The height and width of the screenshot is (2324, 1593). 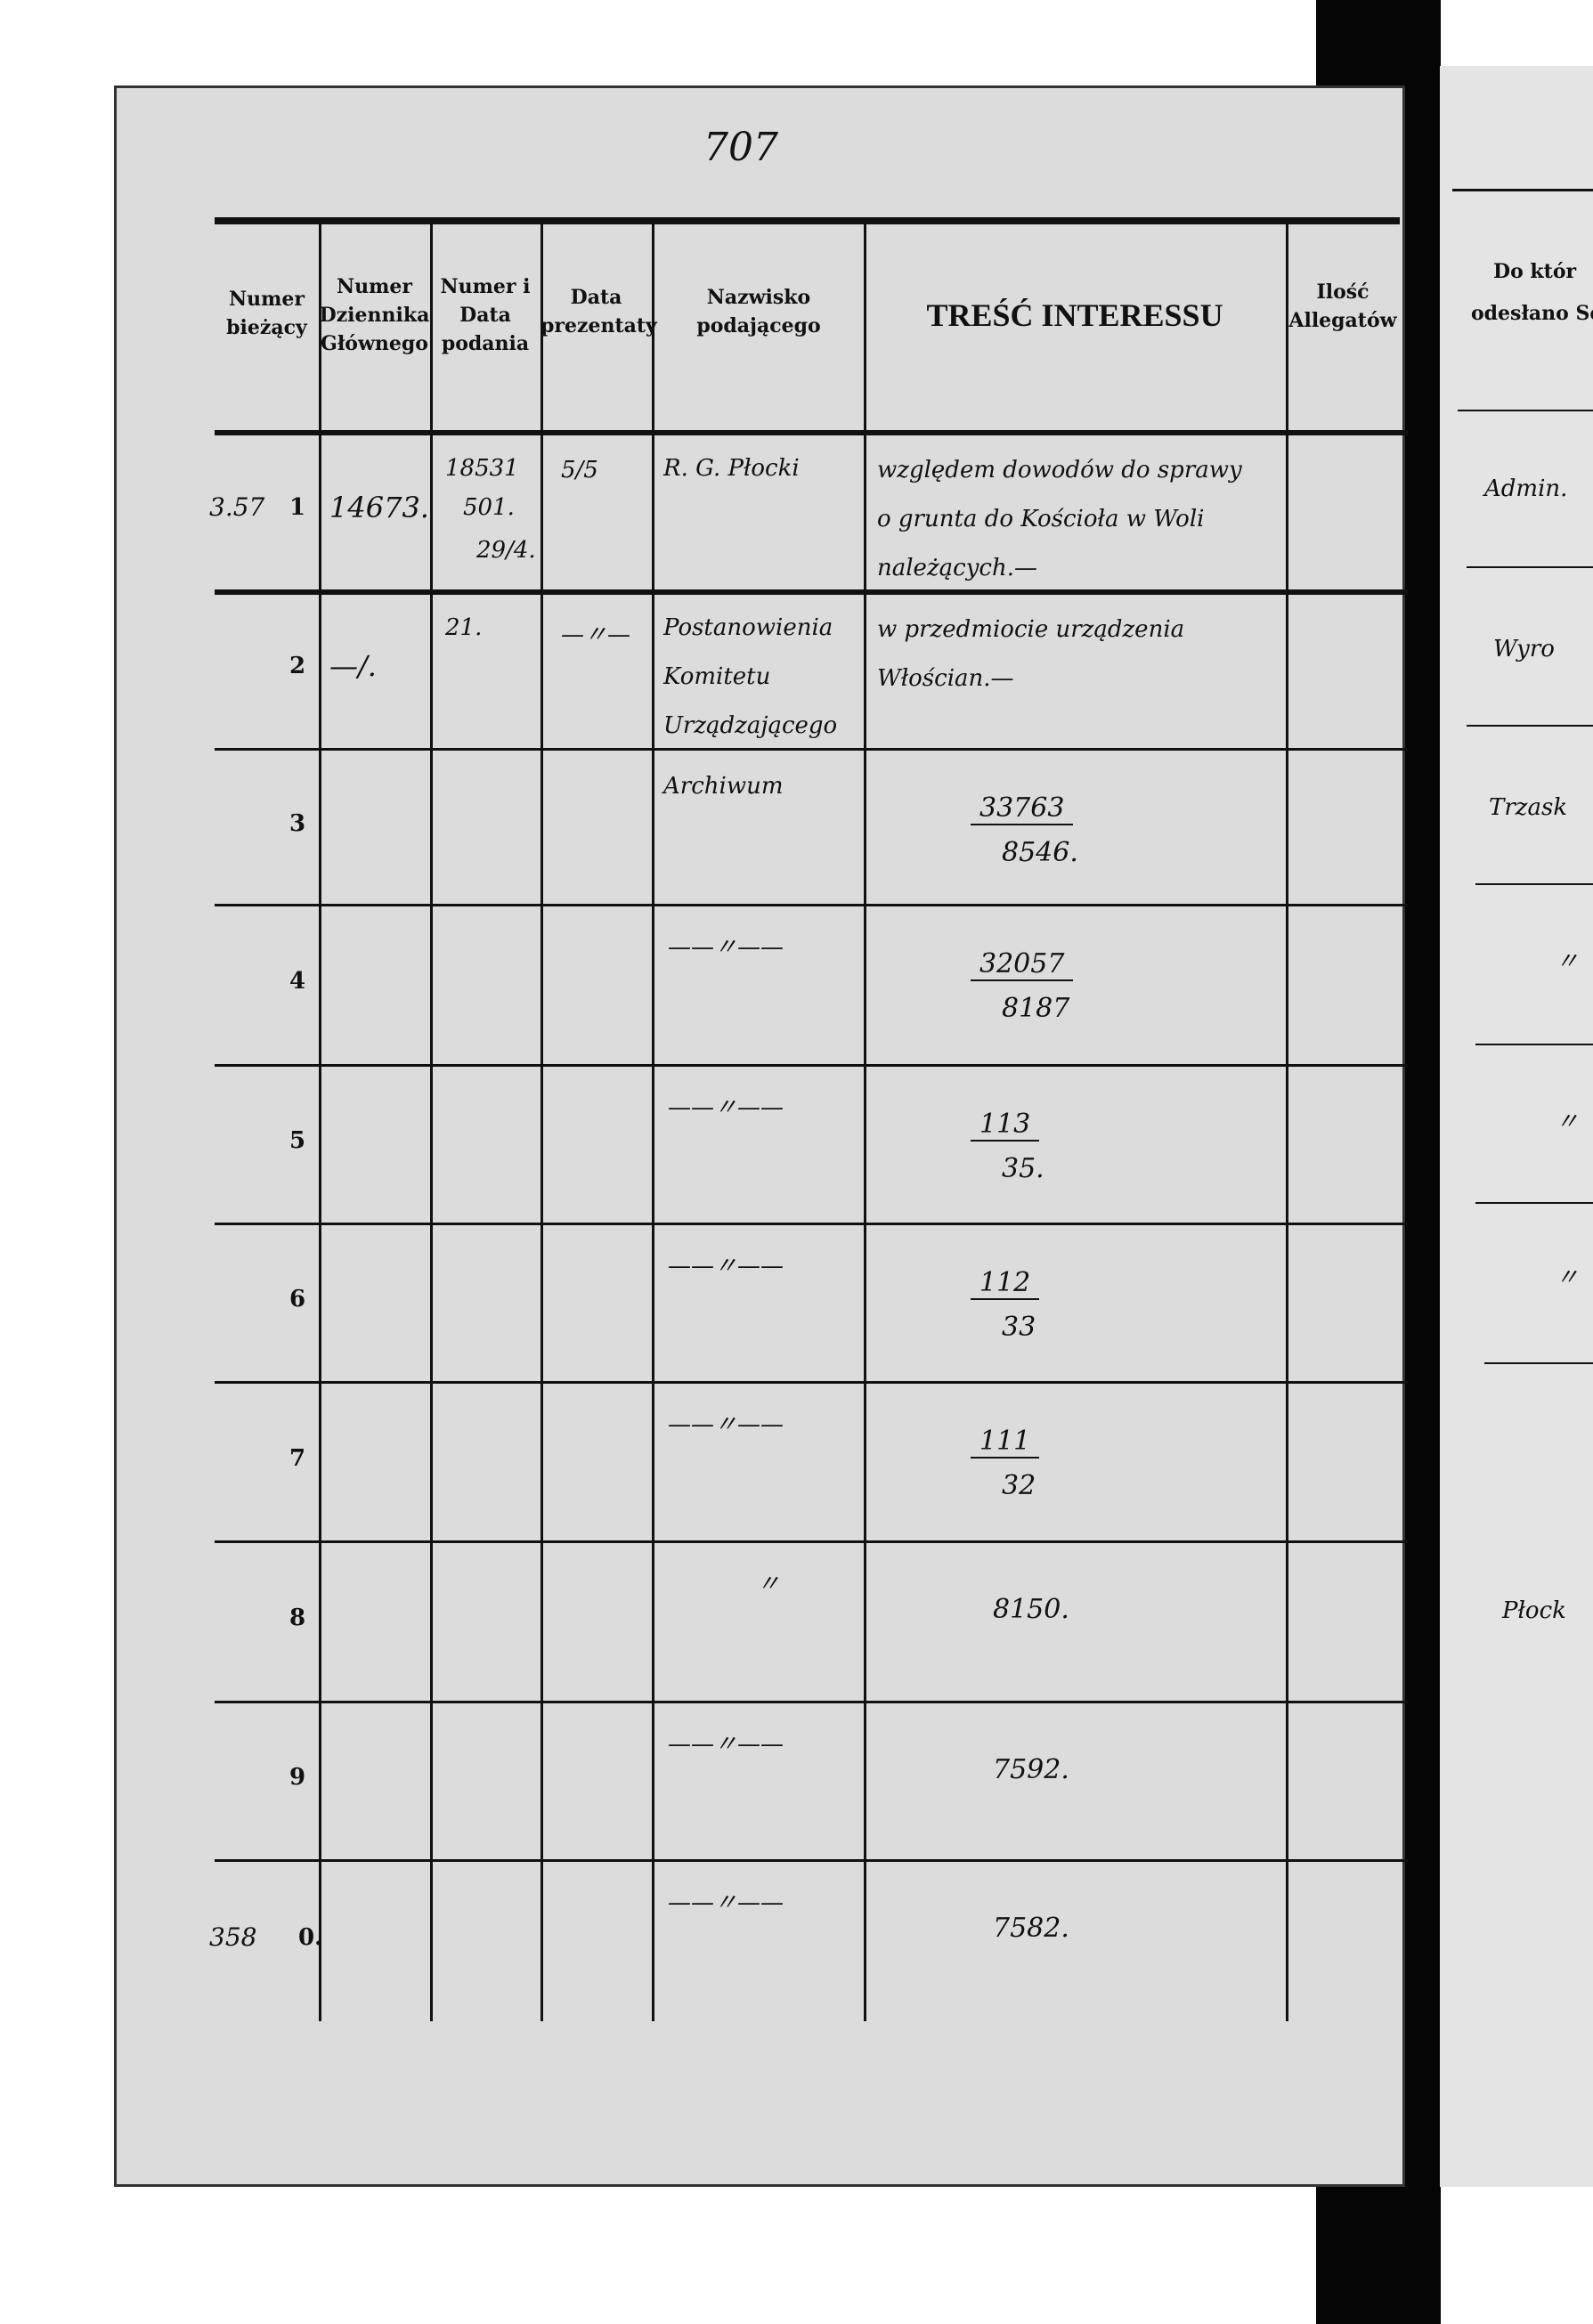 I want to click on fraction-top: 33763, so click(x=1022, y=809).